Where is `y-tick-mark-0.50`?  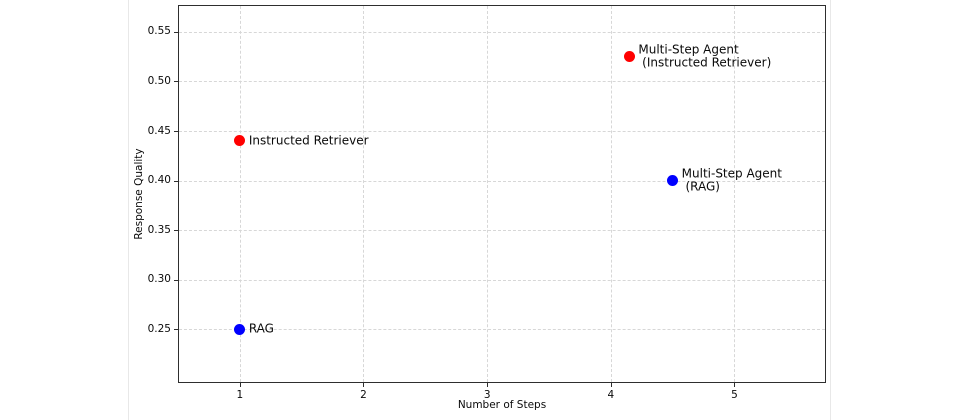
y-tick-mark-0.50 is located at coordinates (176, 82).